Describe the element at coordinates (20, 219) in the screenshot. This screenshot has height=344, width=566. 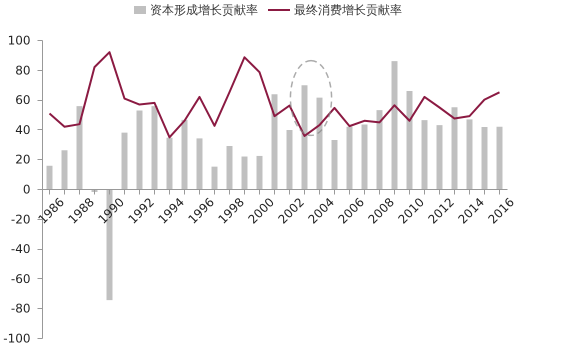
I see `y-tick-label: -20` at that location.